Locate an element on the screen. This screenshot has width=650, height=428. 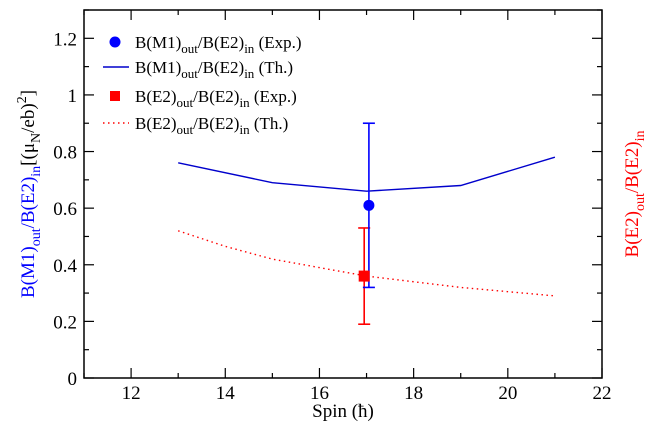
x-axis-title: Spin (ħ) is located at coordinates (343, 411).